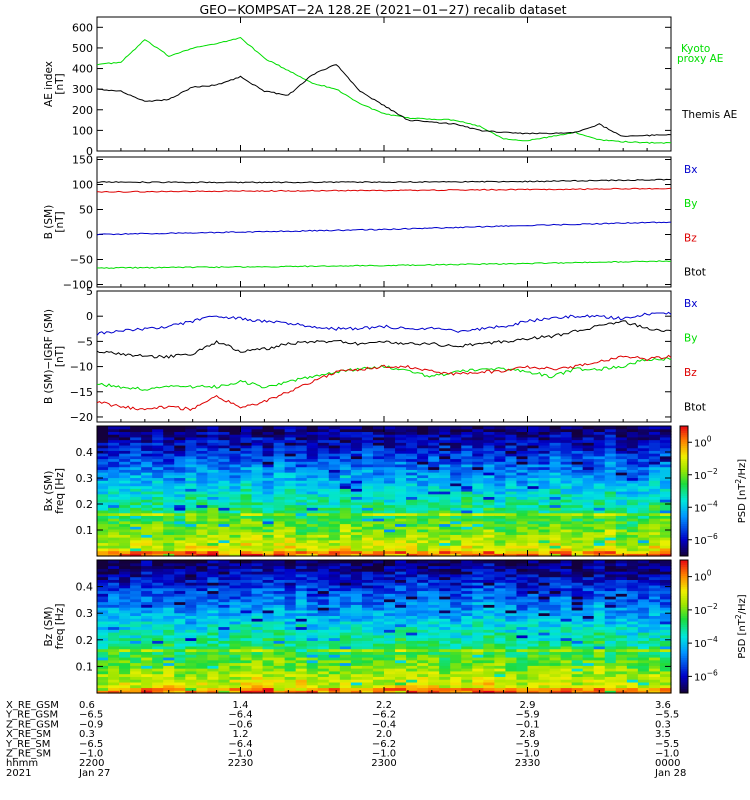  Describe the element at coordinates (684, 477) in the screenshot. I see `colorbar-swatch` at that location.